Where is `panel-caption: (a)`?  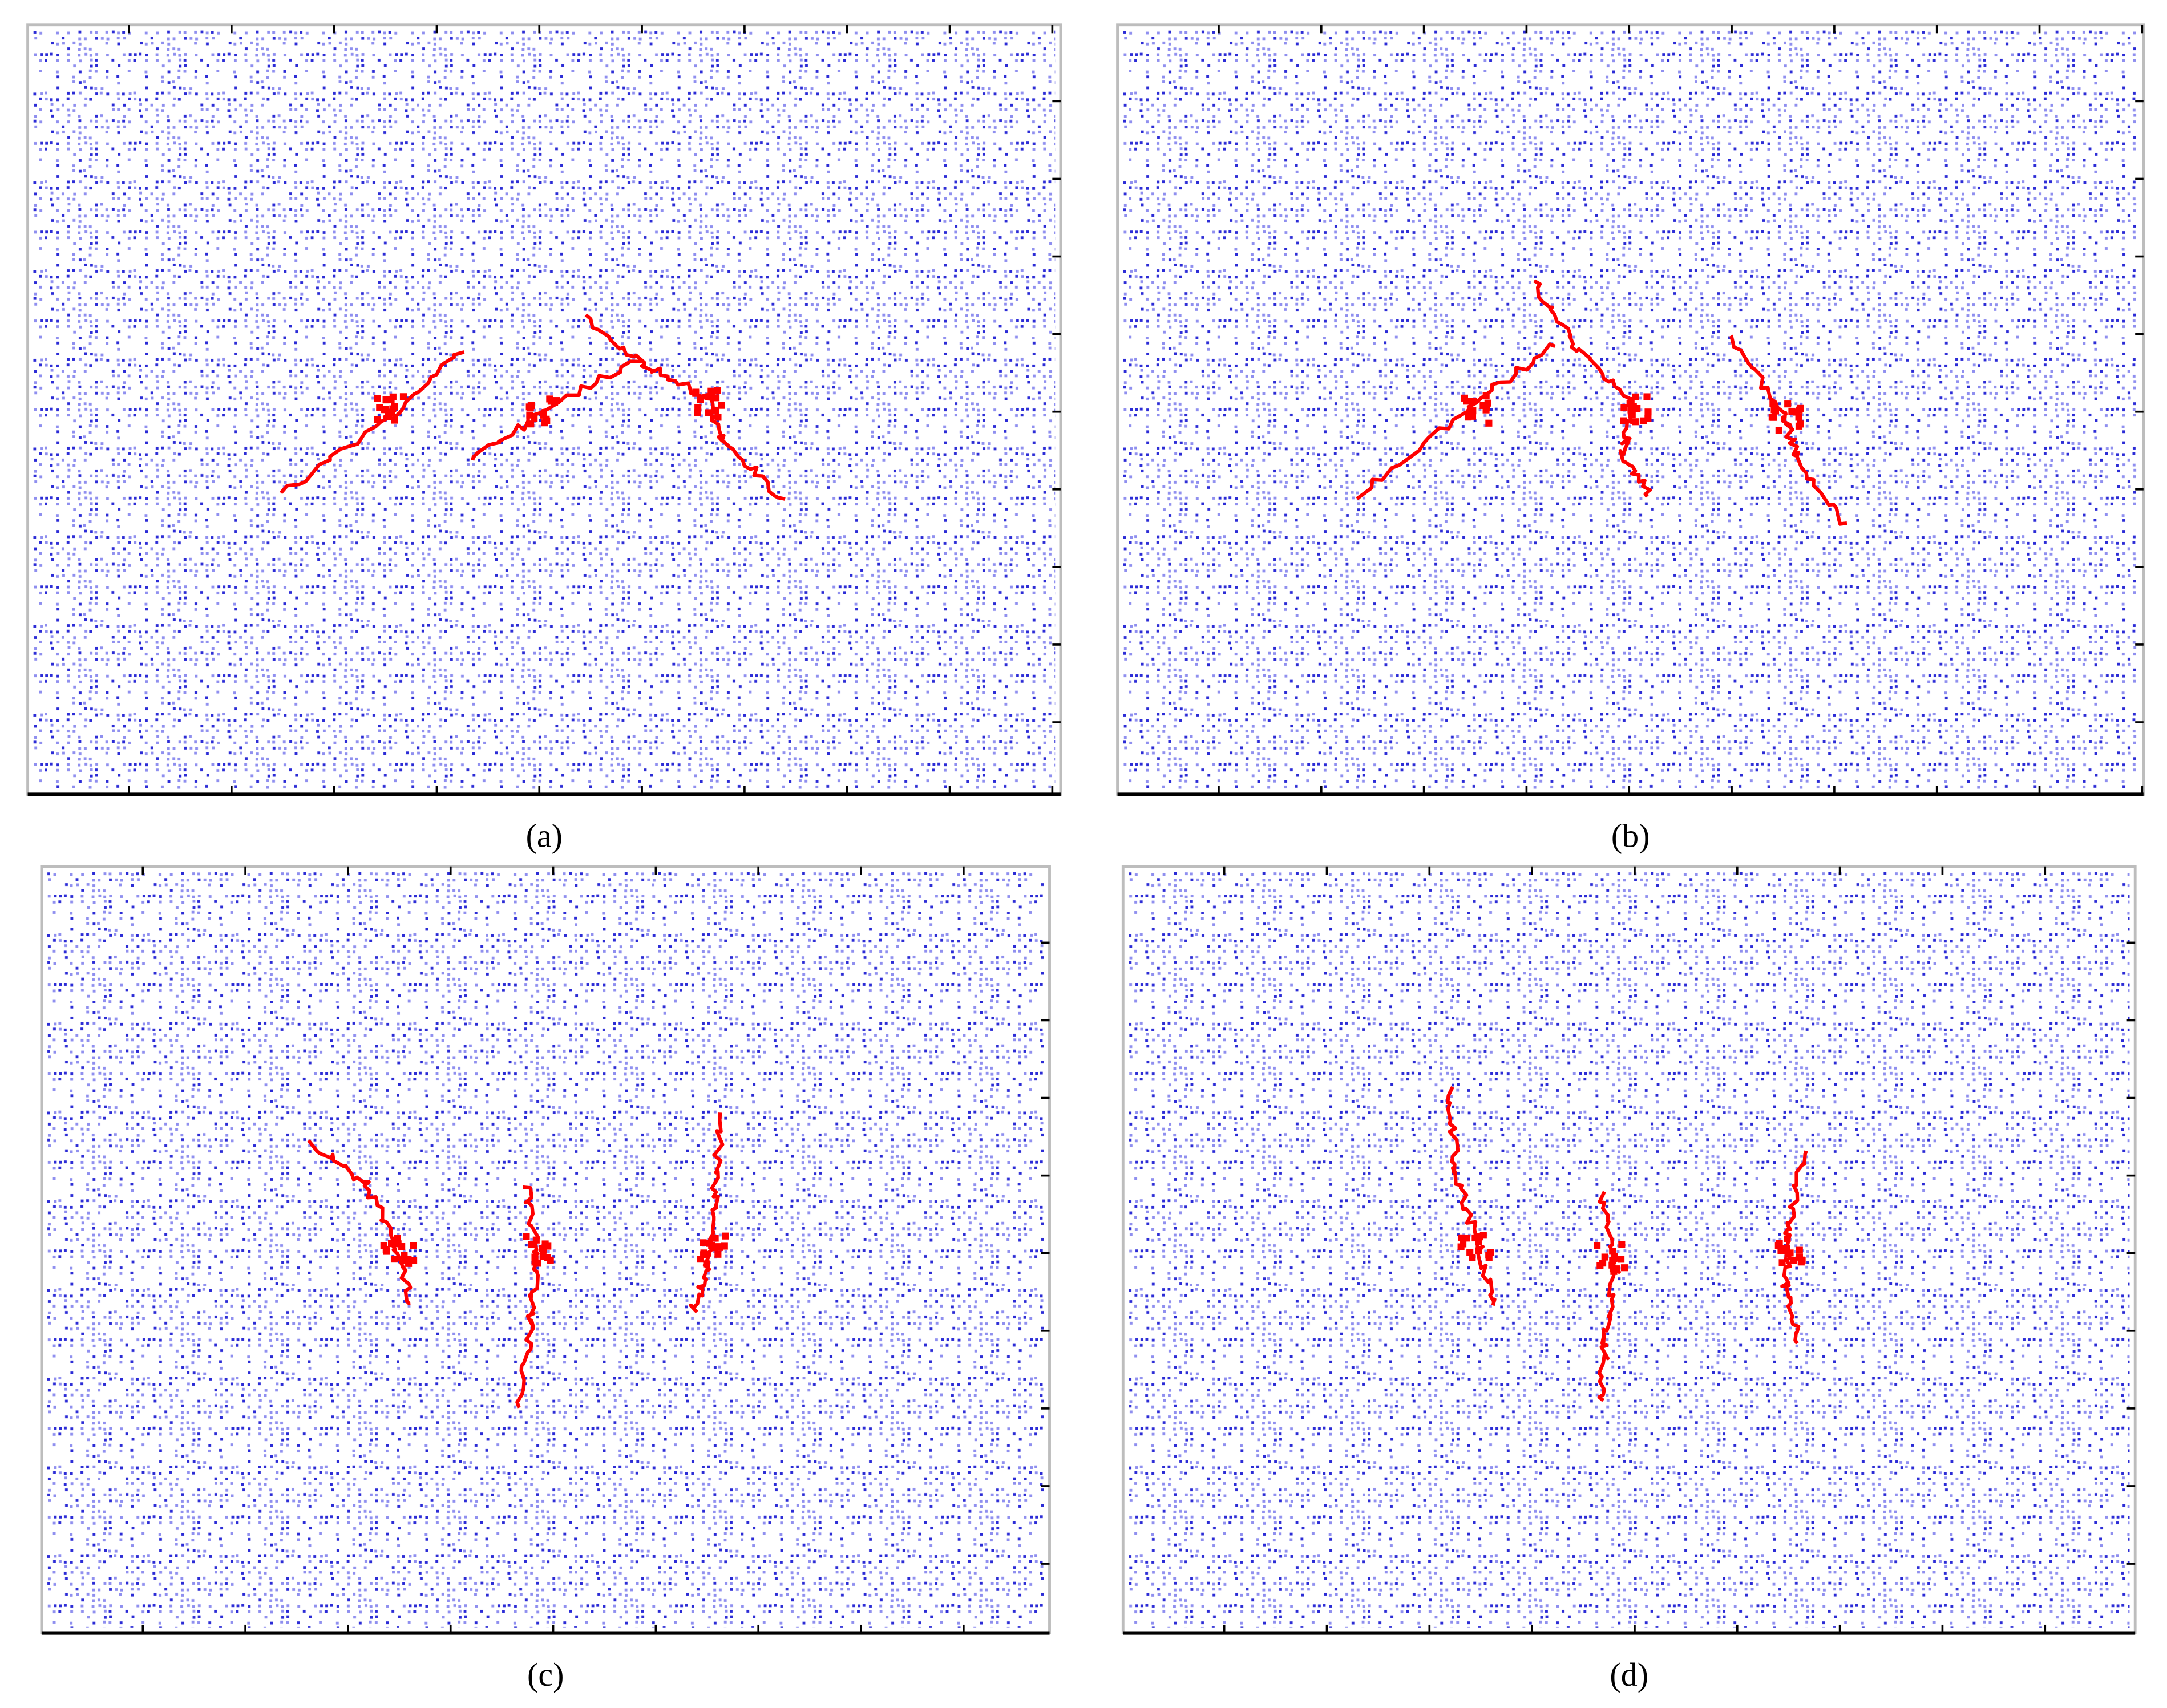 panel-caption: (a) is located at coordinates (544, 836).